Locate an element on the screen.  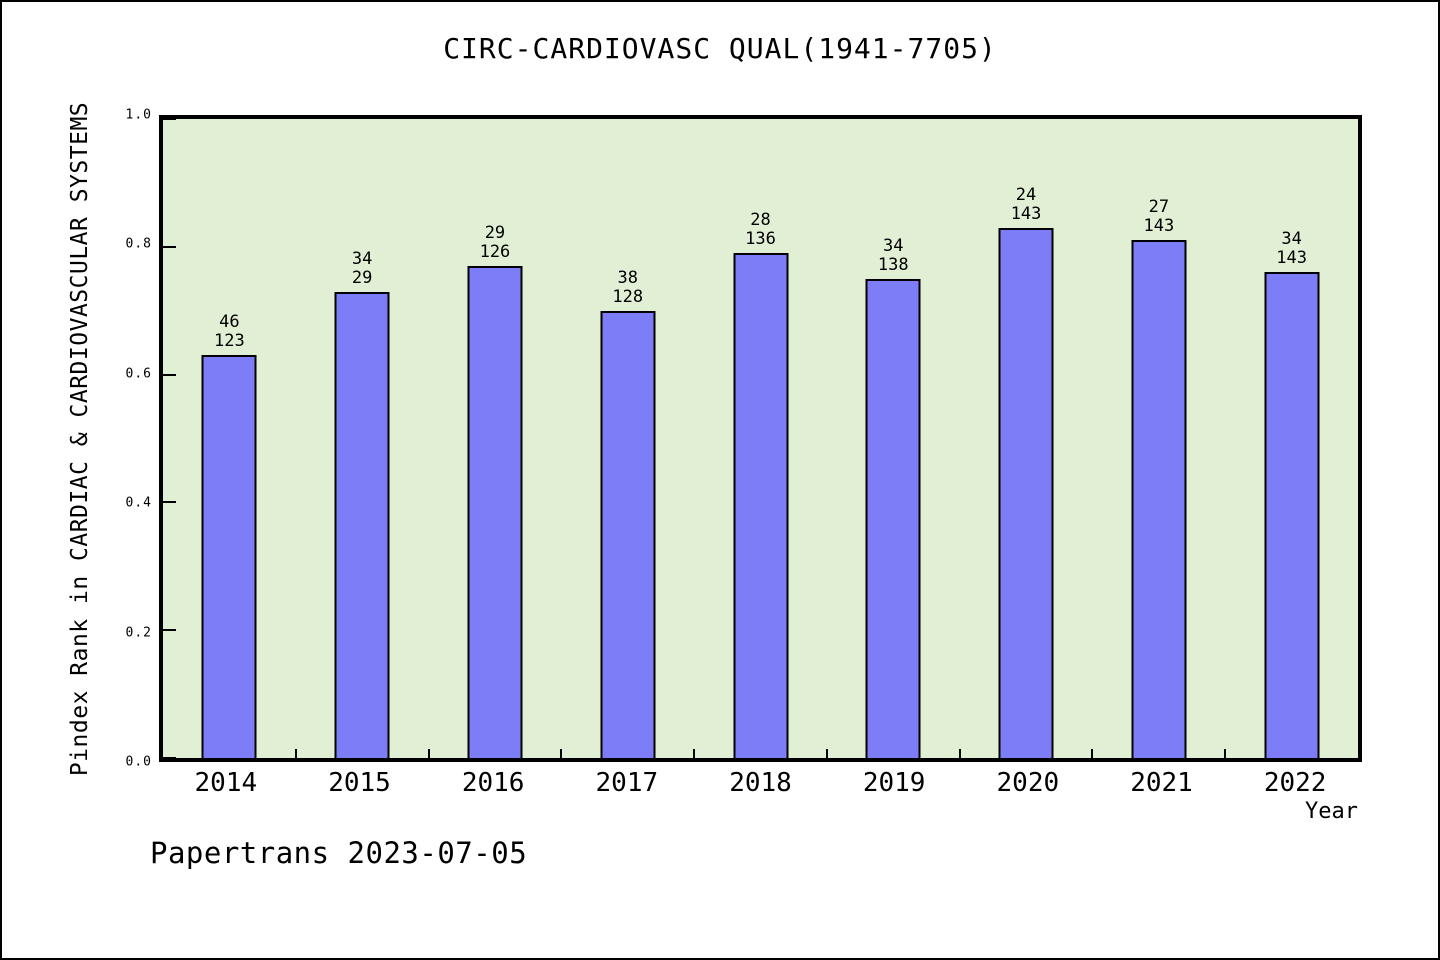
x-tick-label: 2022 is located at coordinates (1295, 783).